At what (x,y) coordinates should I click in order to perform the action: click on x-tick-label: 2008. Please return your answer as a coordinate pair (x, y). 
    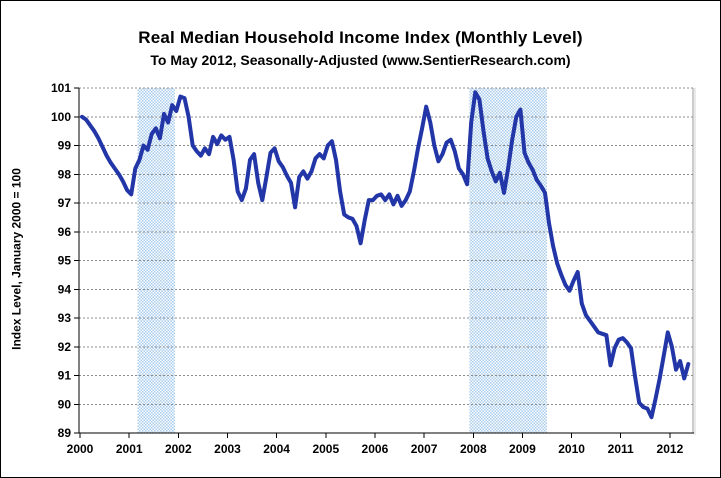
    Looking at the image, I should click on (473, 449).